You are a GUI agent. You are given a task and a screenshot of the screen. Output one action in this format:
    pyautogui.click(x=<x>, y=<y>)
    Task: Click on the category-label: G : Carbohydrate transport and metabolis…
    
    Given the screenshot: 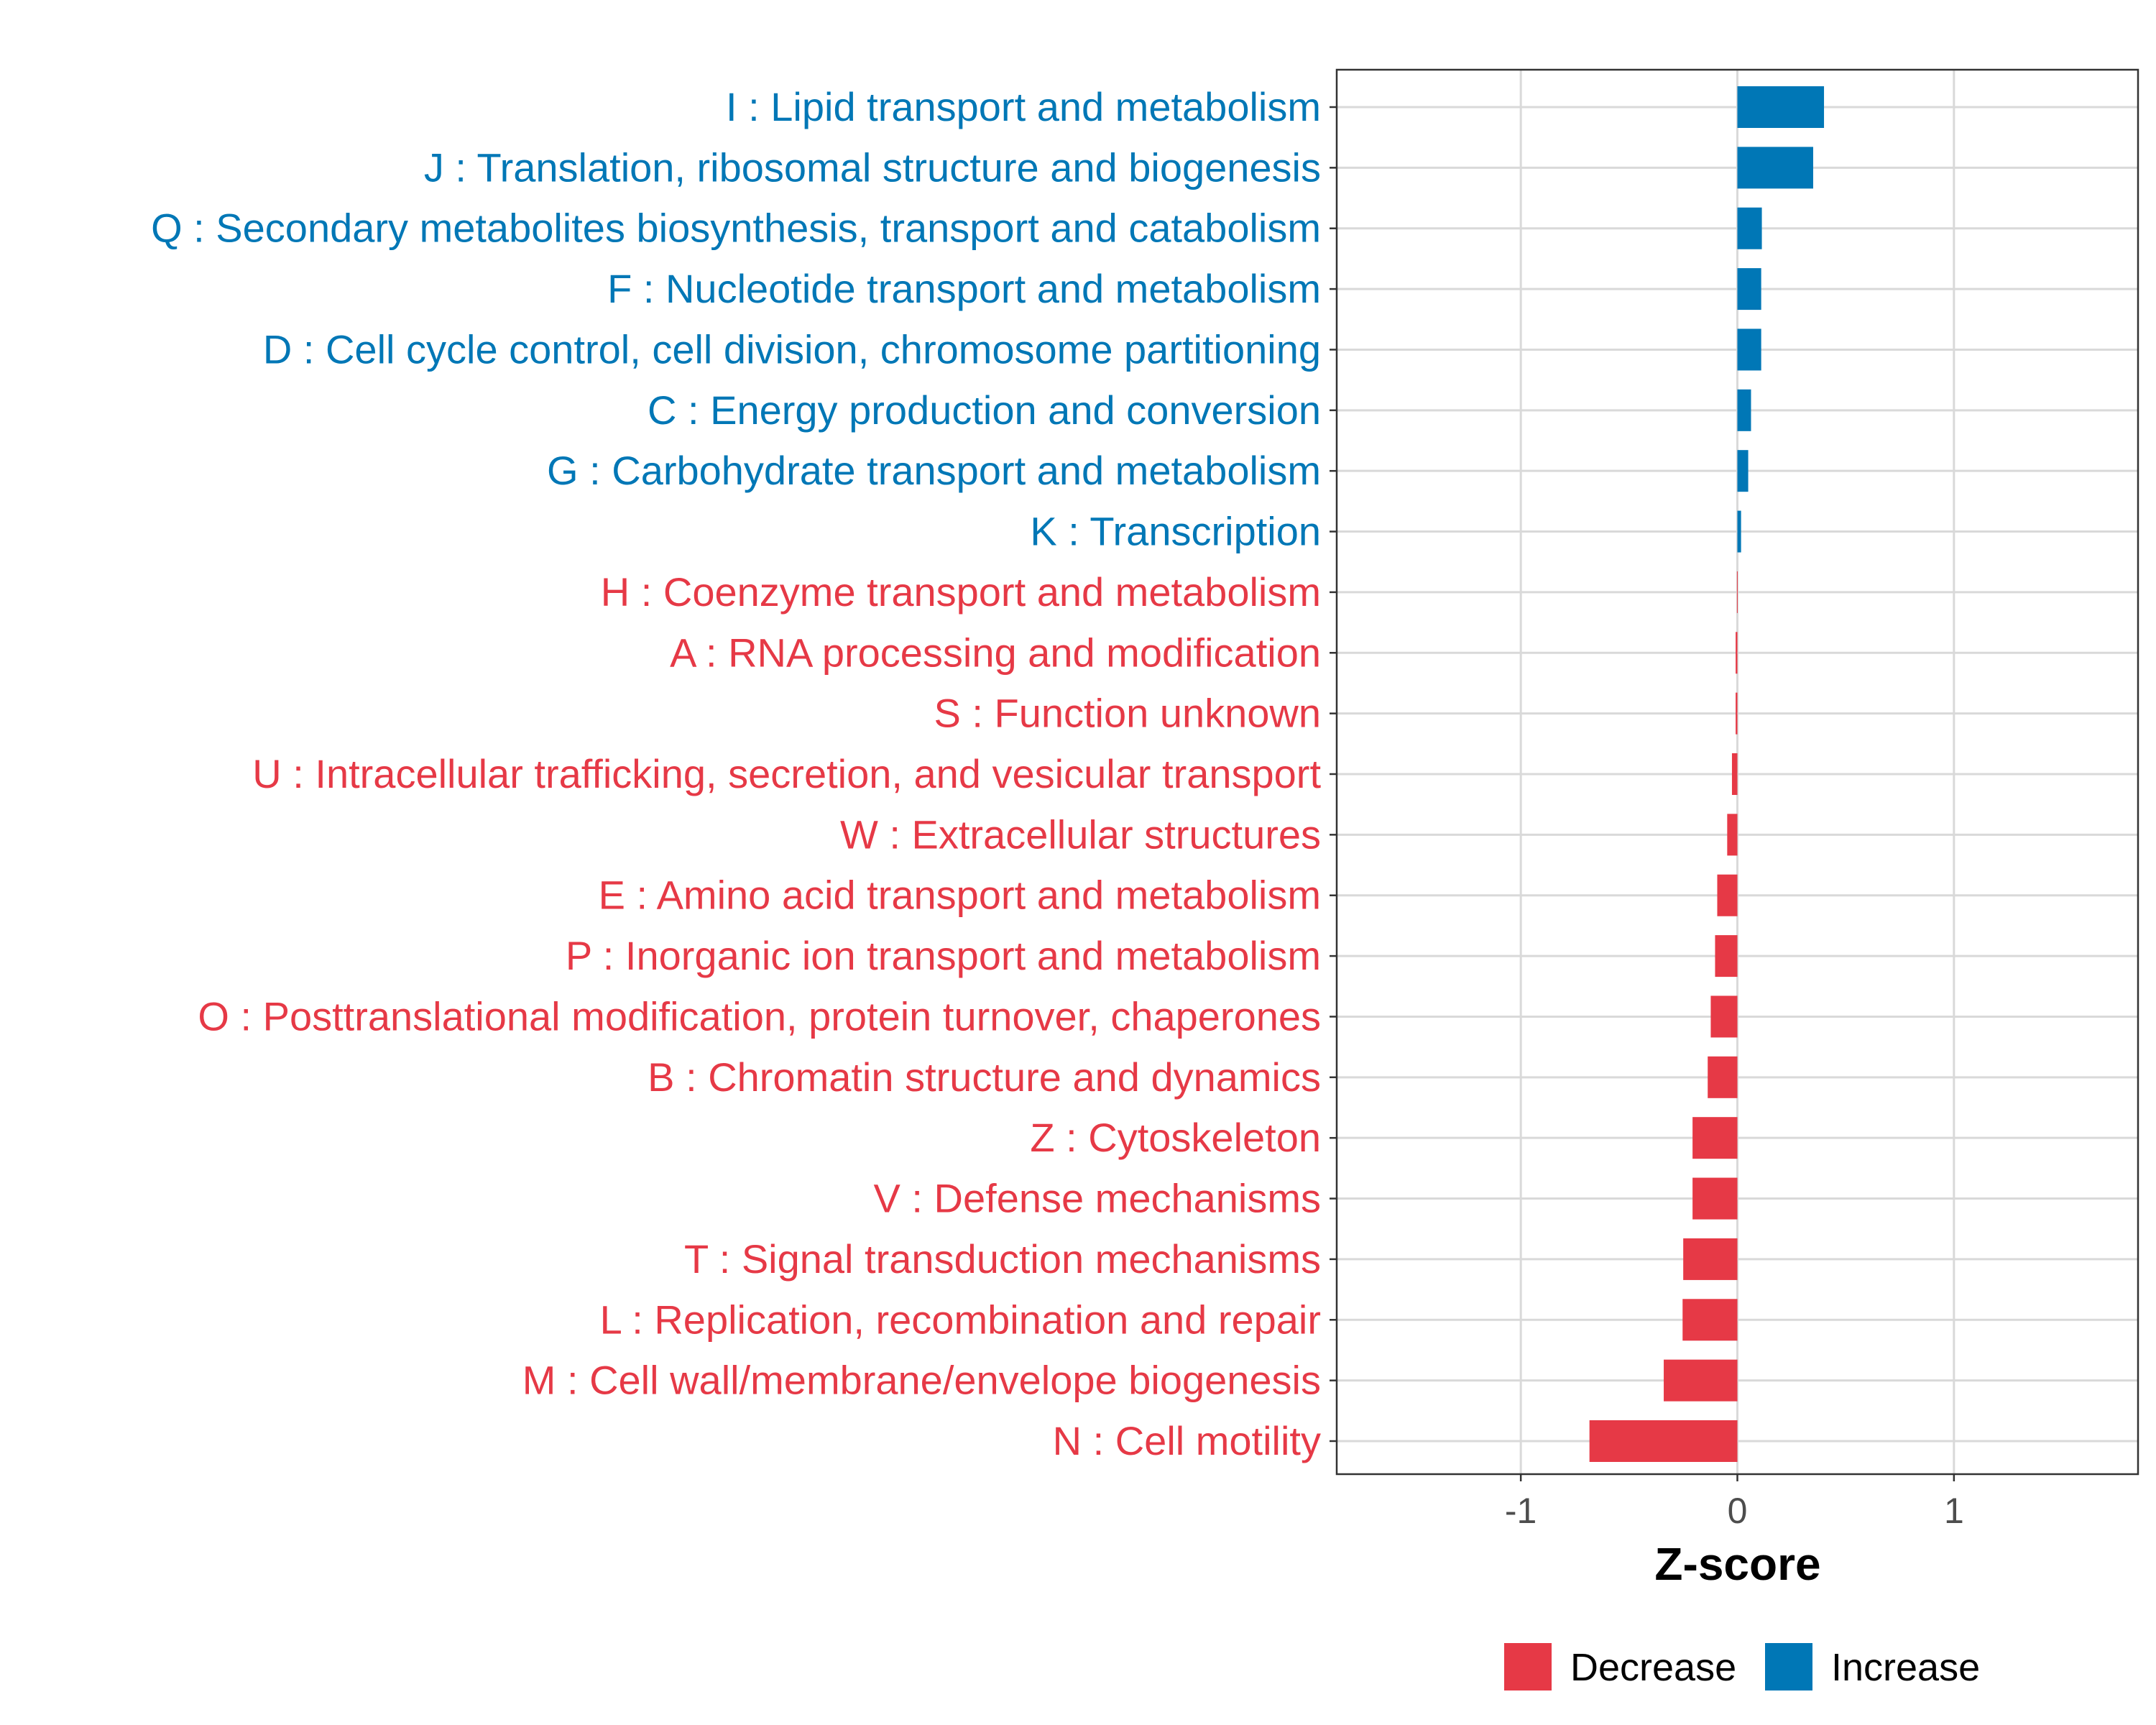 What is the action you would take?
    pyautogui.click(x=934, y=470)
    